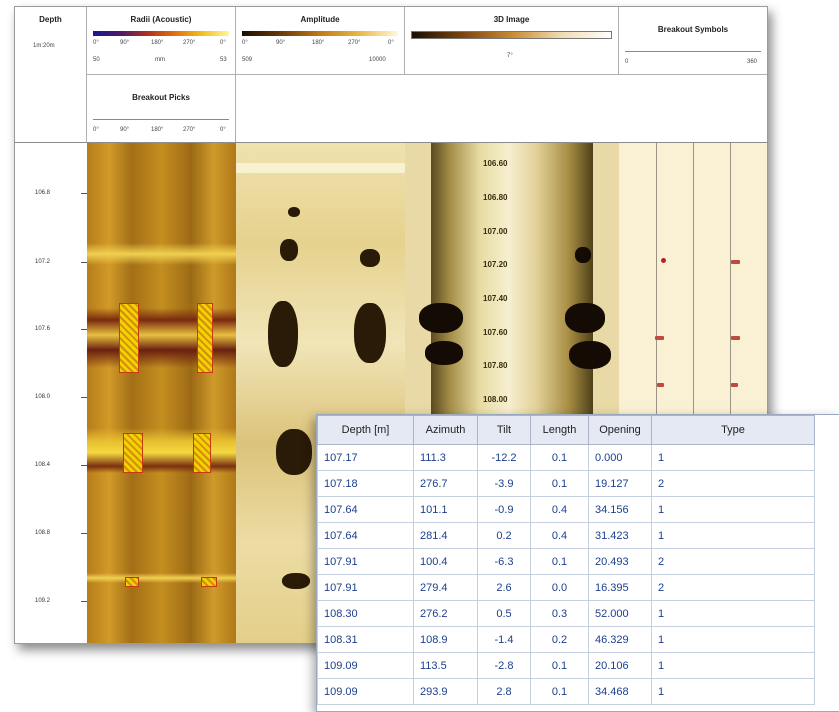 This screenshot has height=712, width=839. What do you see at coordinates (43, 533) in the screenshot?
I see `depth-label: 108.8` at bounding box center [43, 533].